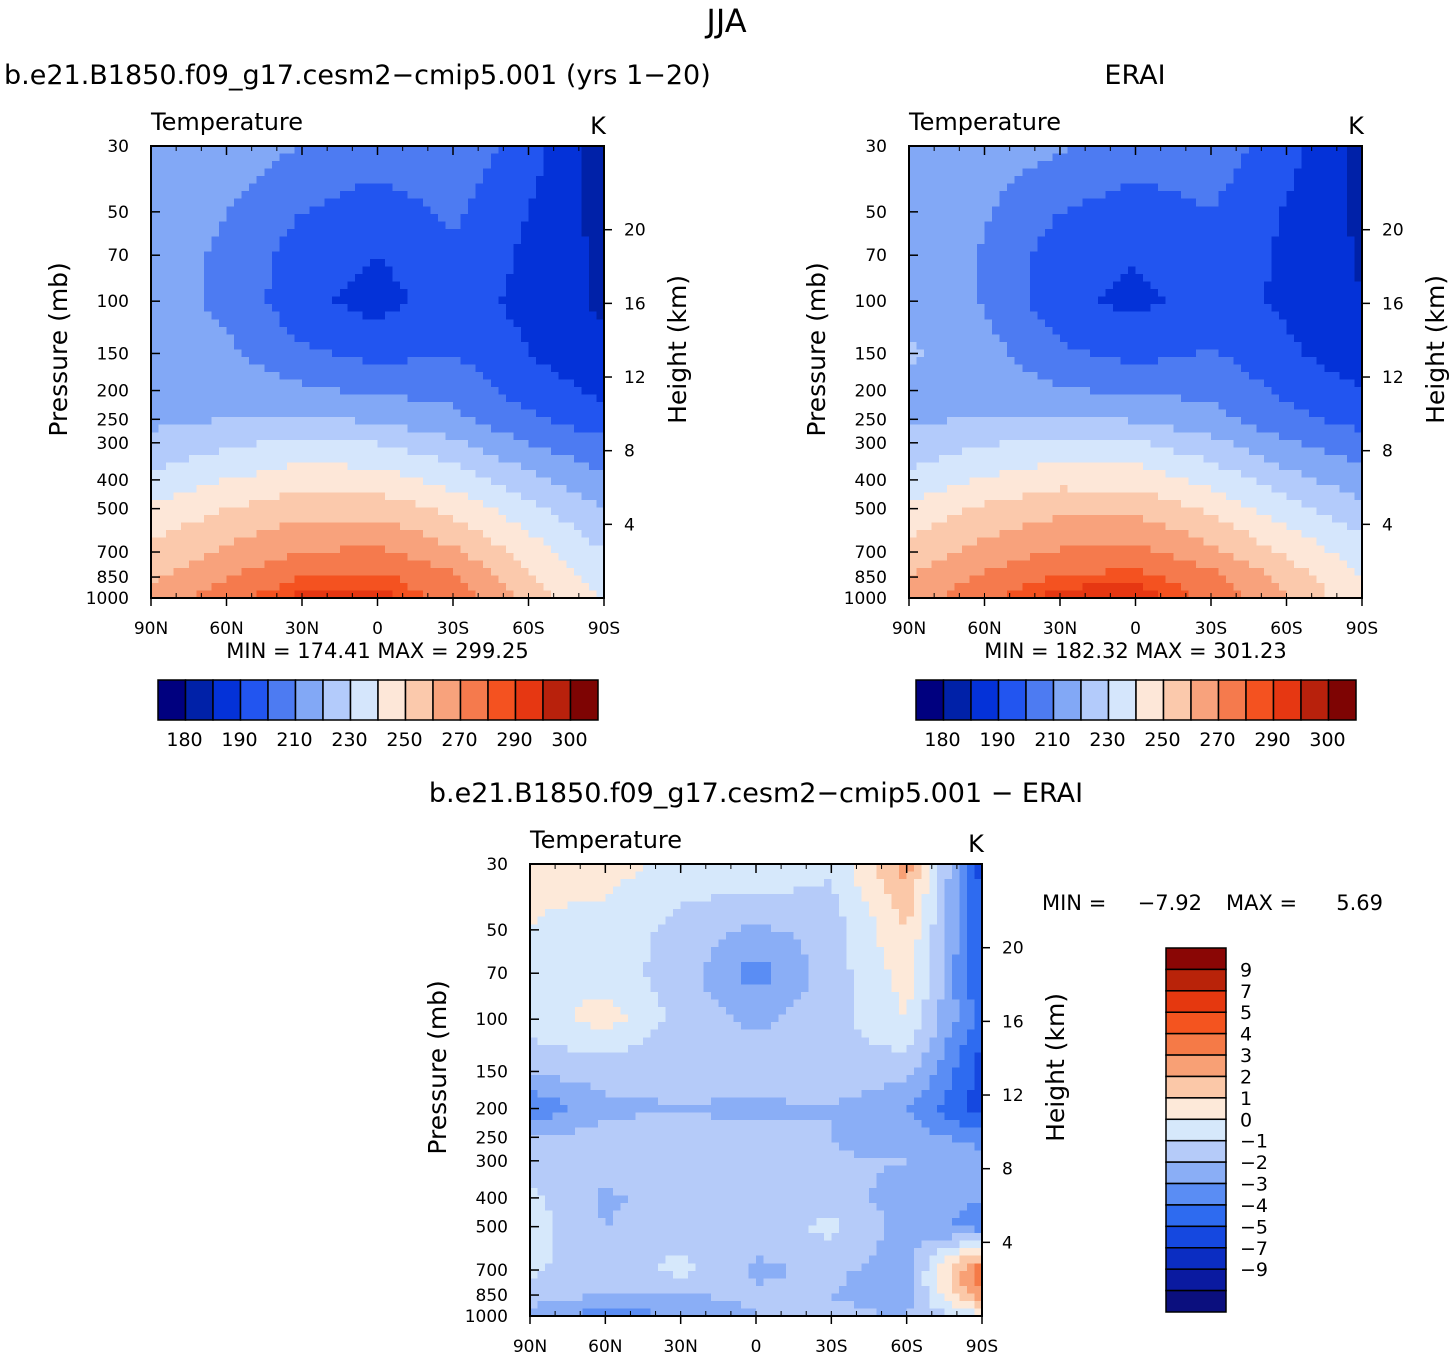 The width and height of the screenshot is (1453, 1359). Describe the element at coordinates (502, 700) in the screenshot. I see `colorbar-box` at that location.